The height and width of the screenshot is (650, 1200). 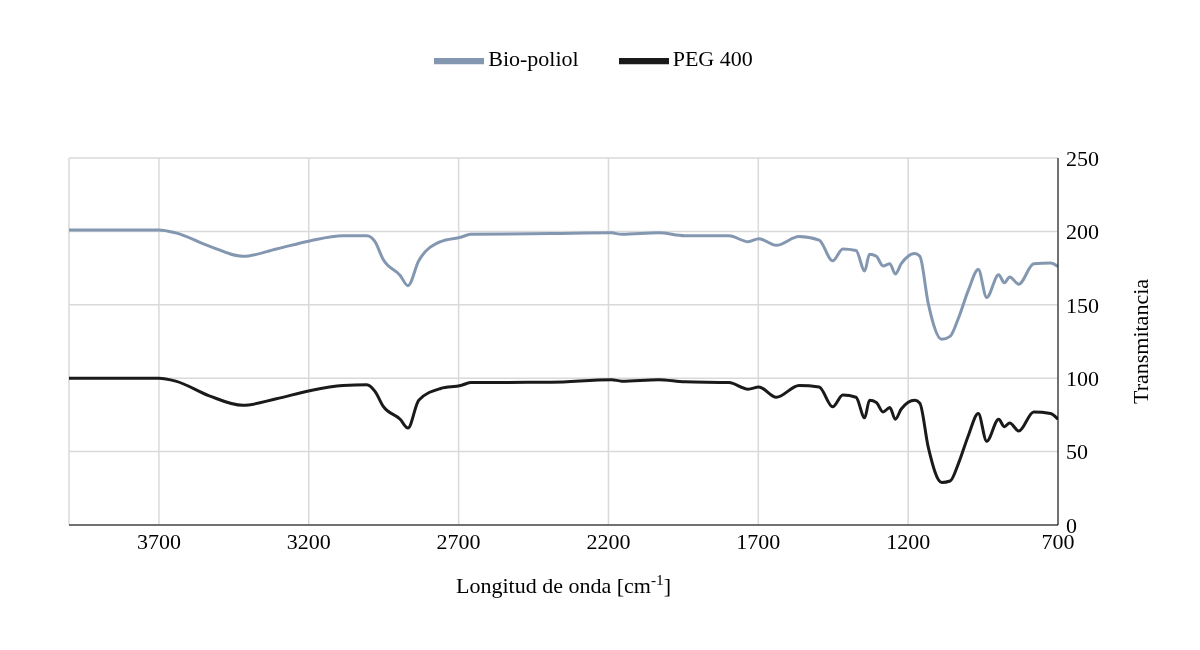 I want to click on x-tick-label: 1700, so click(x=758, y=541).